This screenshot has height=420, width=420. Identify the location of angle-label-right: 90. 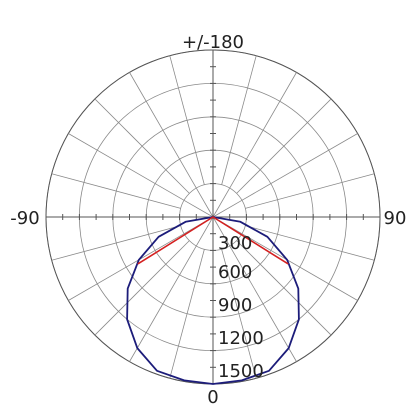
(395, 218).